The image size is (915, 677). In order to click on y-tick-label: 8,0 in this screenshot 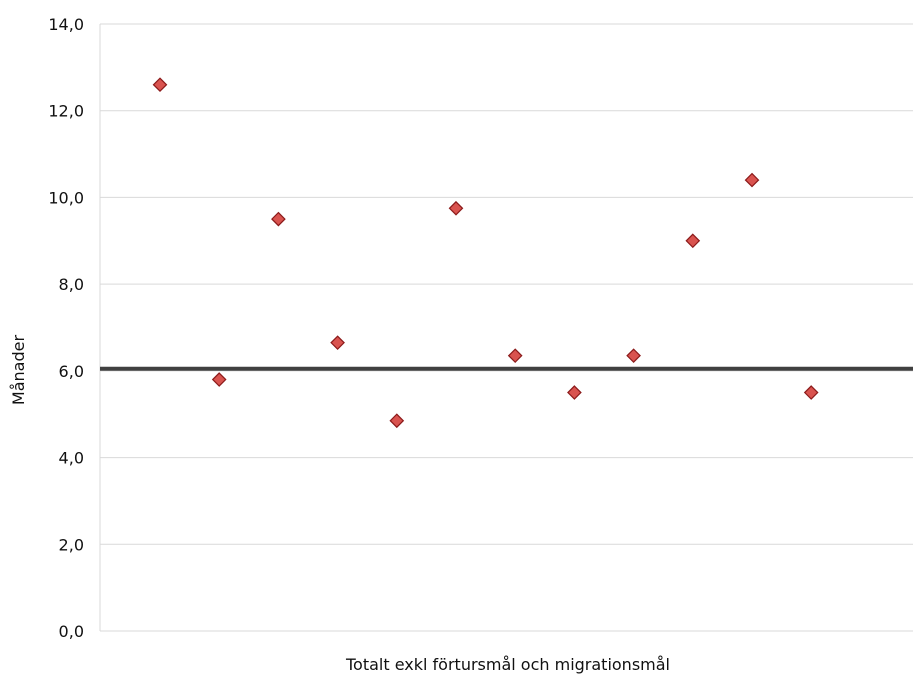, I will do `click(71, 284)`.